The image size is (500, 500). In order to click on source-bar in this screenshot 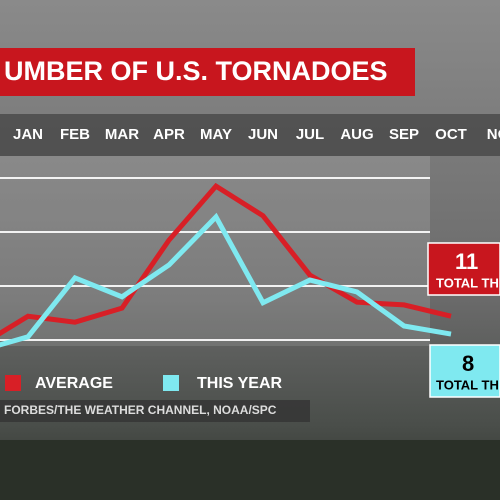, I will do `click(155, 411)`.